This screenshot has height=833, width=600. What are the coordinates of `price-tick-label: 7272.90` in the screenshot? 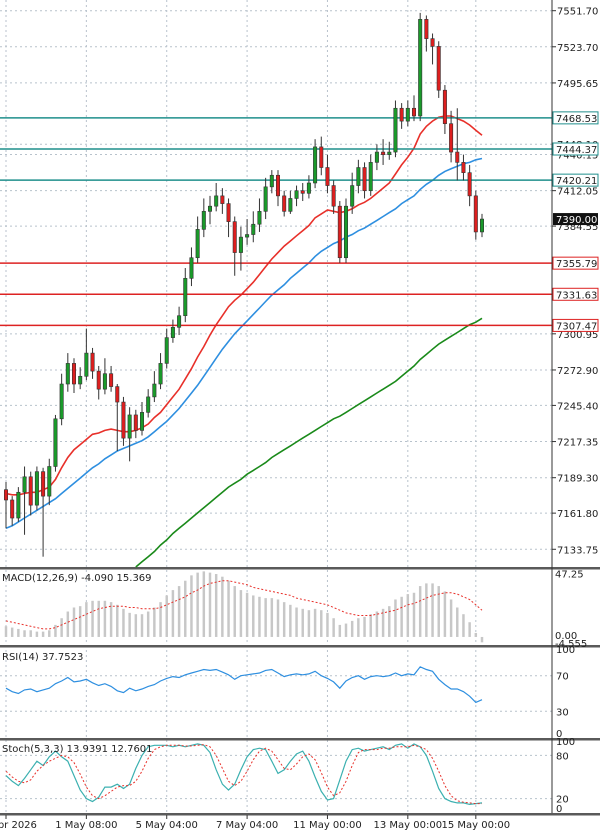 It's located at (577, 371).